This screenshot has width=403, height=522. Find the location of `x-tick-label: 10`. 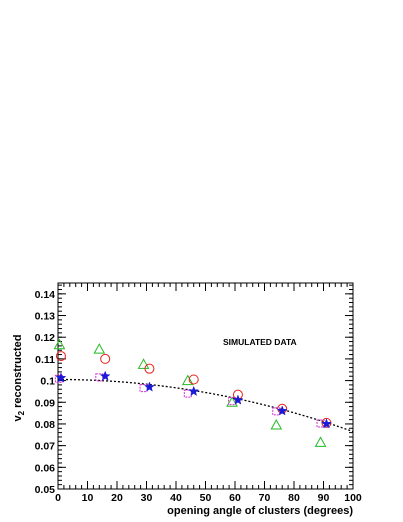

x-tick-label: 10 is located at coordinates (88, 498).